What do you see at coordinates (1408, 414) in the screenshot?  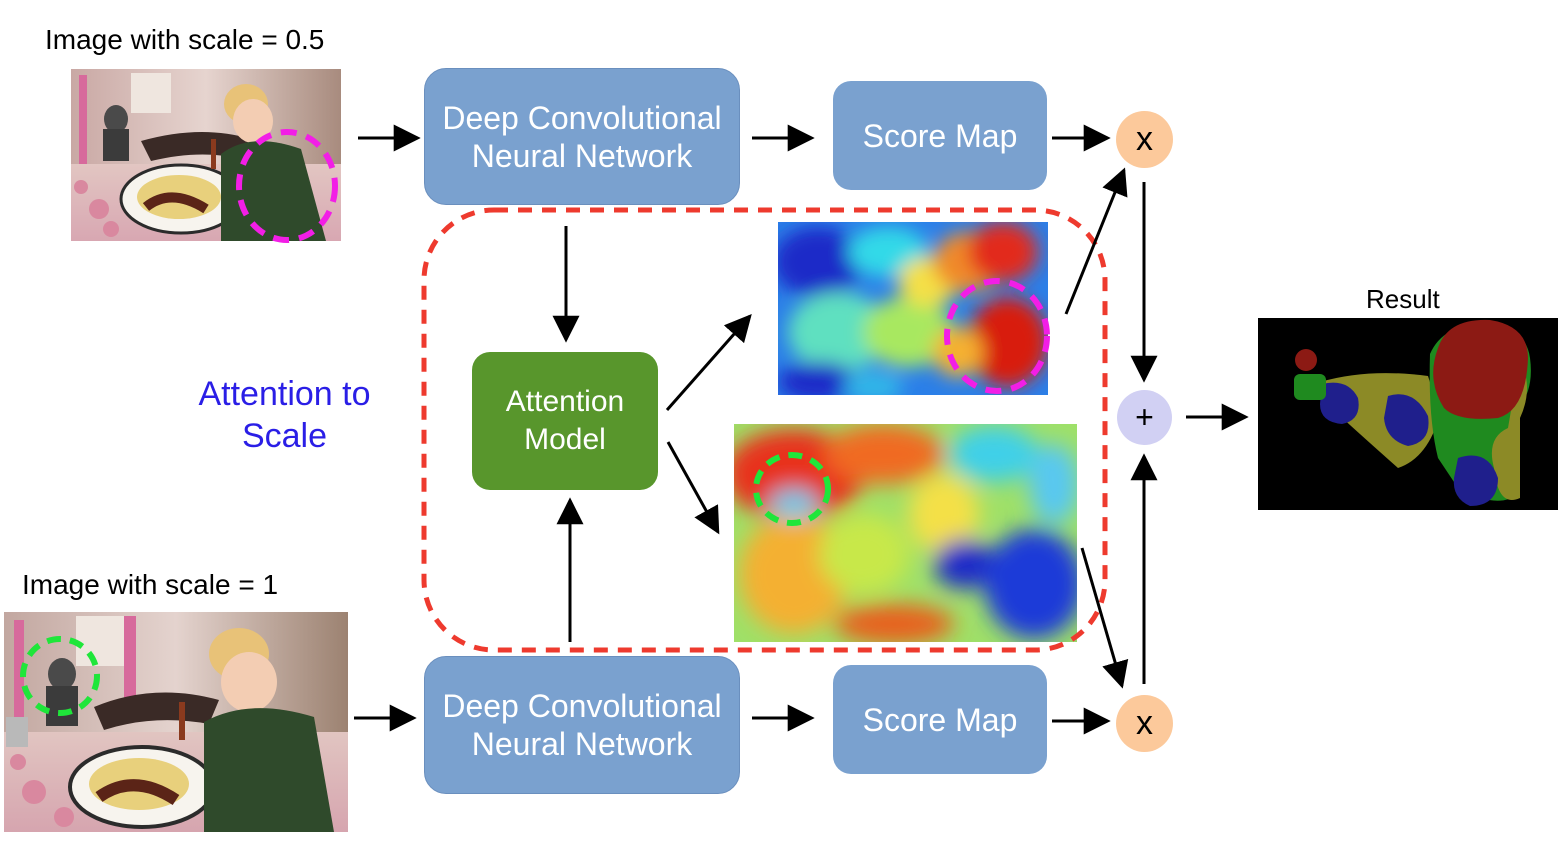 I see `result-segmentation` at bounding box center [1408, 414].